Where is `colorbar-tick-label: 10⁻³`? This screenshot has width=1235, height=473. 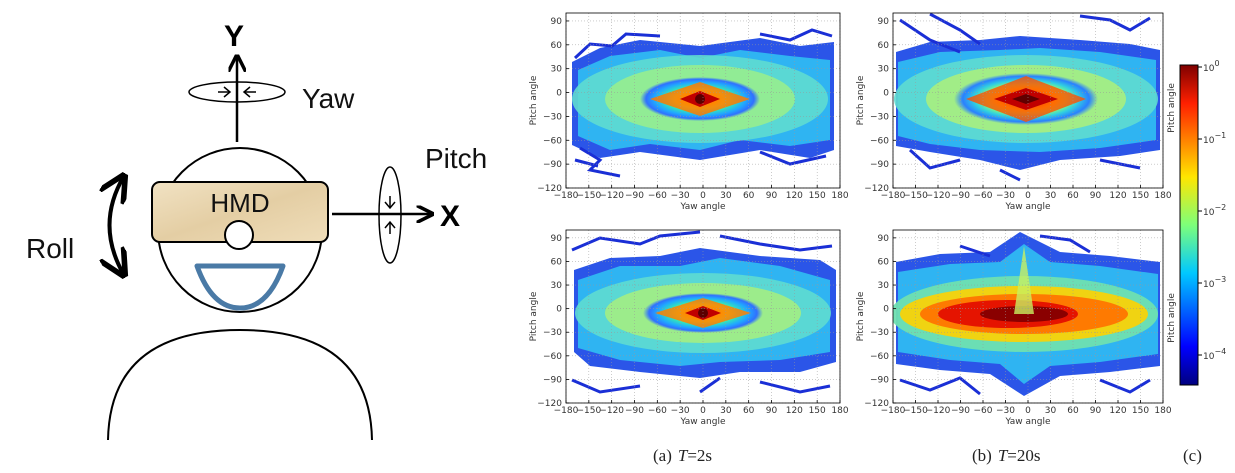 colorbar-tick-label: 10⁻³ is located at coordinates (1214, 282).